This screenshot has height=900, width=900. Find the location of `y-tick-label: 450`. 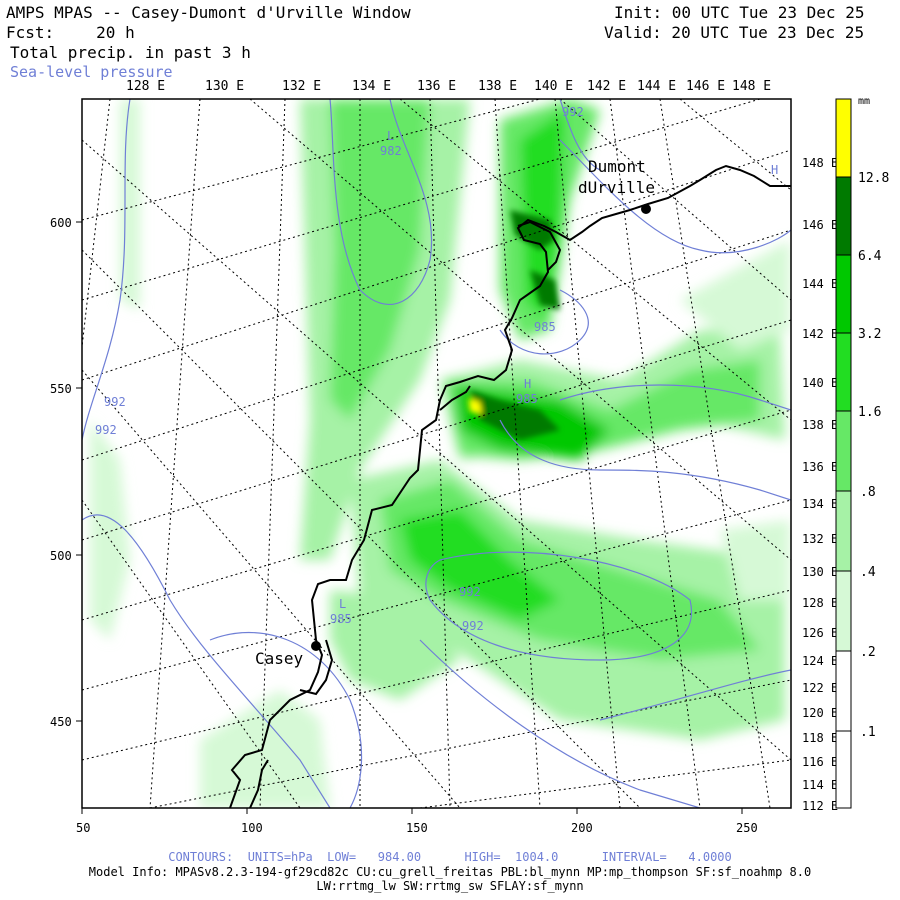

y-tick-label: 450 is located at coordinates (61, 722).